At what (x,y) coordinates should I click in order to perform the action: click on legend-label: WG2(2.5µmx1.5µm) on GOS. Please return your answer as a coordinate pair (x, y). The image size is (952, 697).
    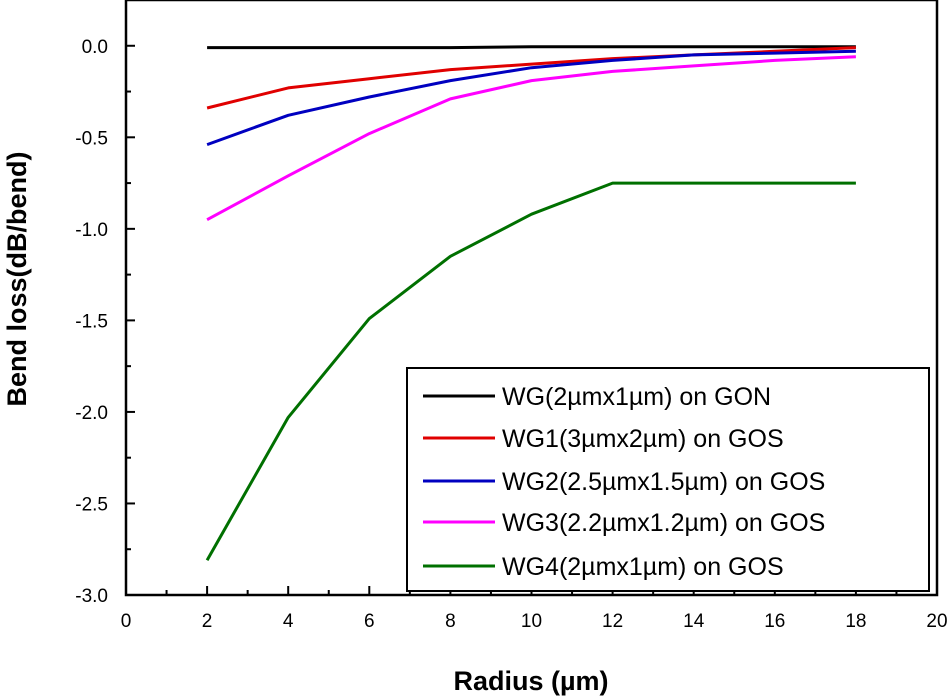
    Looking at the image, I should click on (663, 482).